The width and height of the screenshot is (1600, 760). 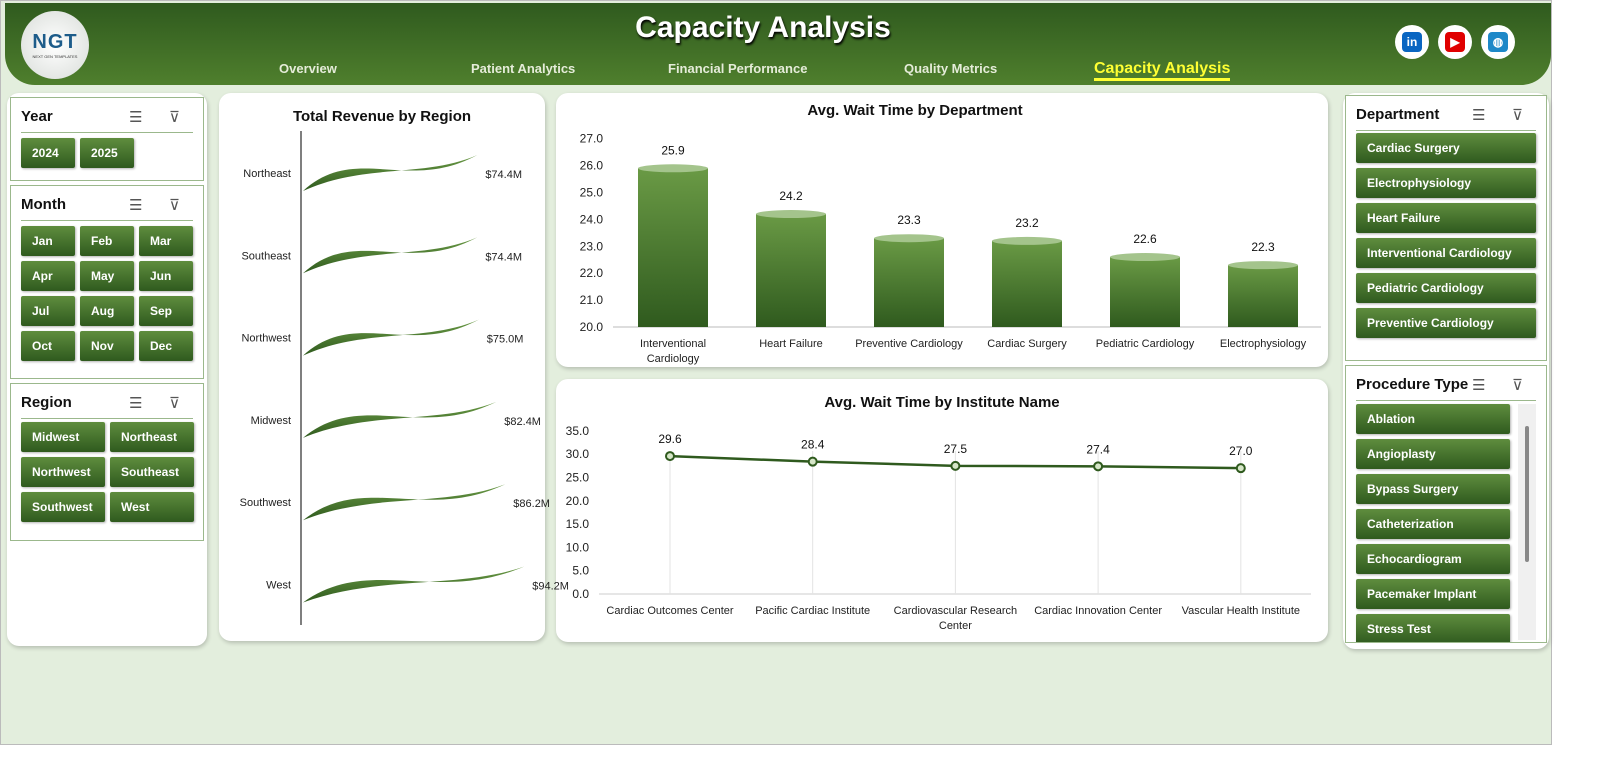 I want to click on region-option: Northwest, so click(x=63, y=472).